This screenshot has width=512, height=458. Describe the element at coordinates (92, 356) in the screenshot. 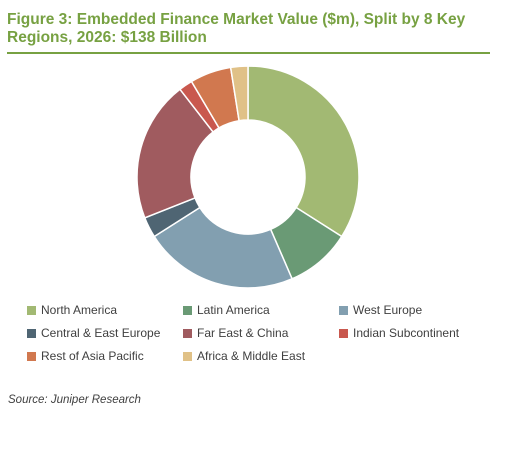

I see `legend-label: Rest of Asia Pacific` at that location.